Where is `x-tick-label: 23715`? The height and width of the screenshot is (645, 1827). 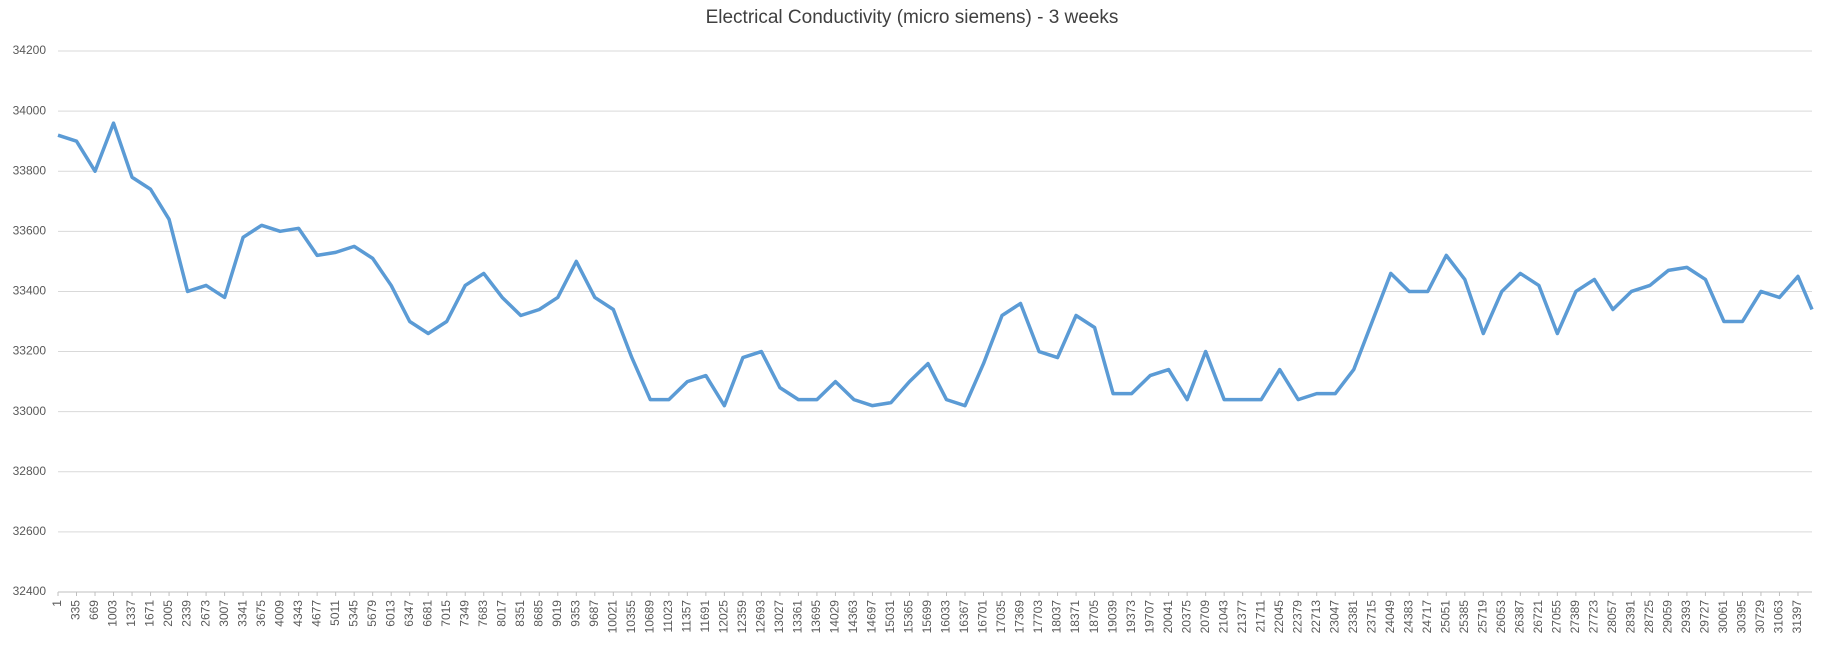 x-tick-label: 23715 is located at coordinates (1371, 617).